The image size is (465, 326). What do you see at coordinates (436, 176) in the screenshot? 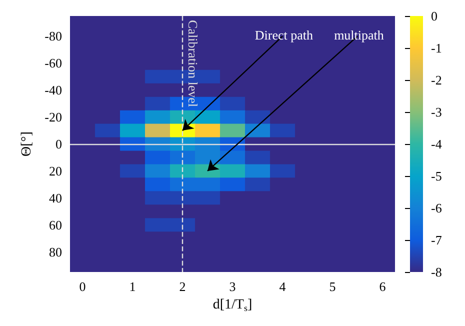
I see `color-bar-label: -5` at bounding box center [436, 176].